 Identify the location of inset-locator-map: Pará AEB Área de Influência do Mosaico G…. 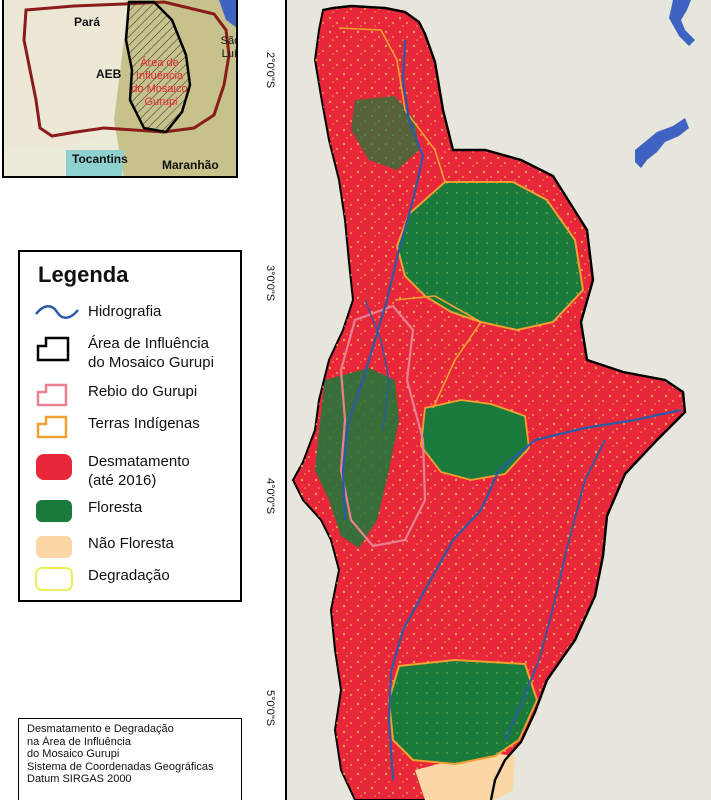
(120, 89).